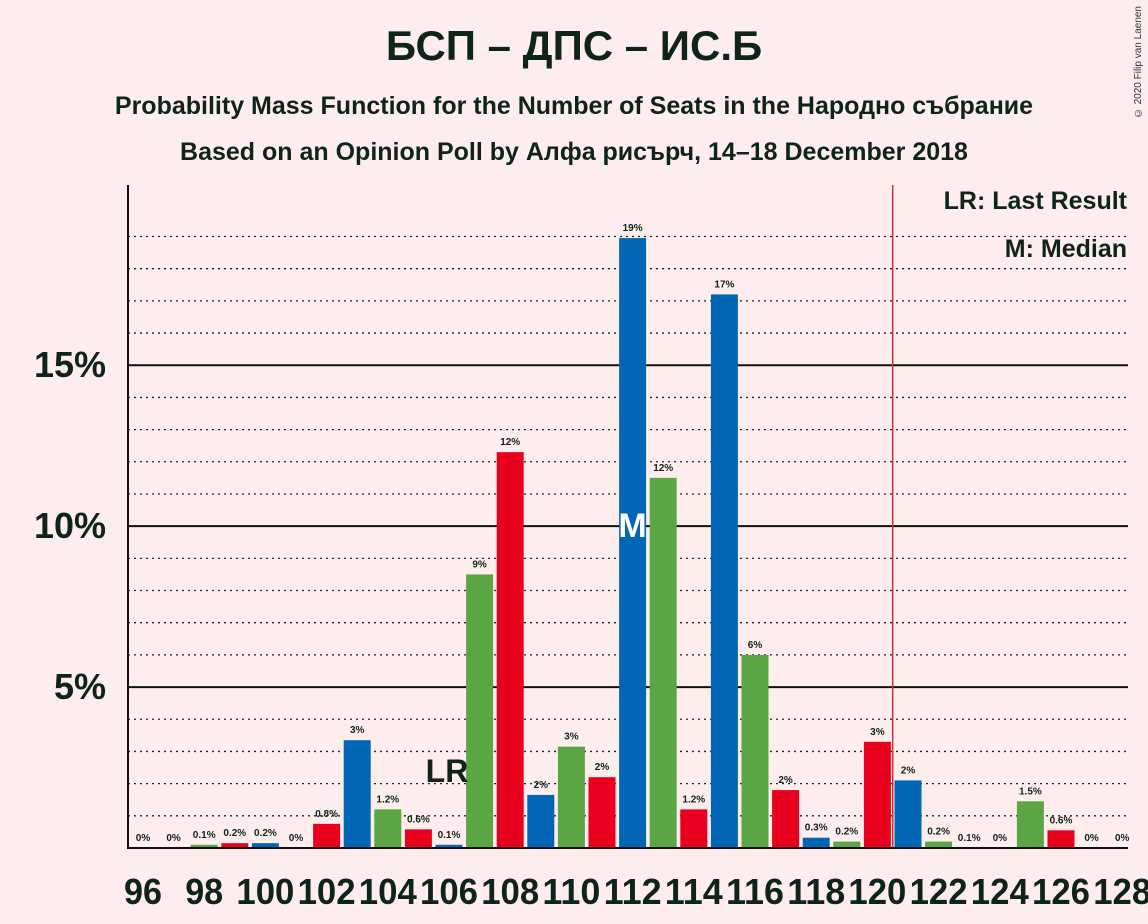  I want to click on y-tick-label: 5%, so click(80, 686).